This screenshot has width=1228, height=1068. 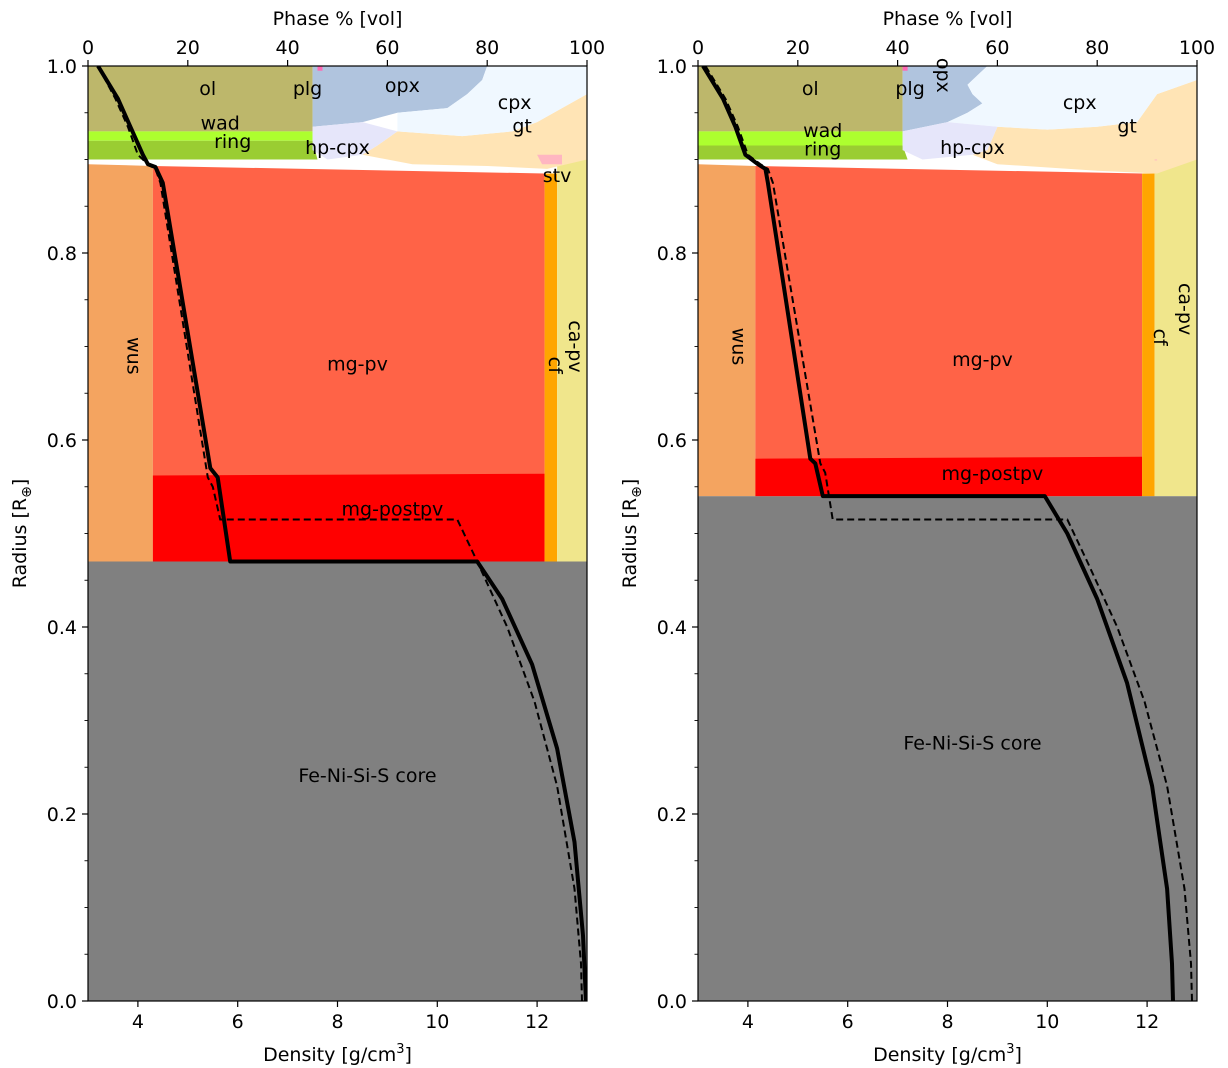 I want to click on plg-area, so click(x=905, y=68).